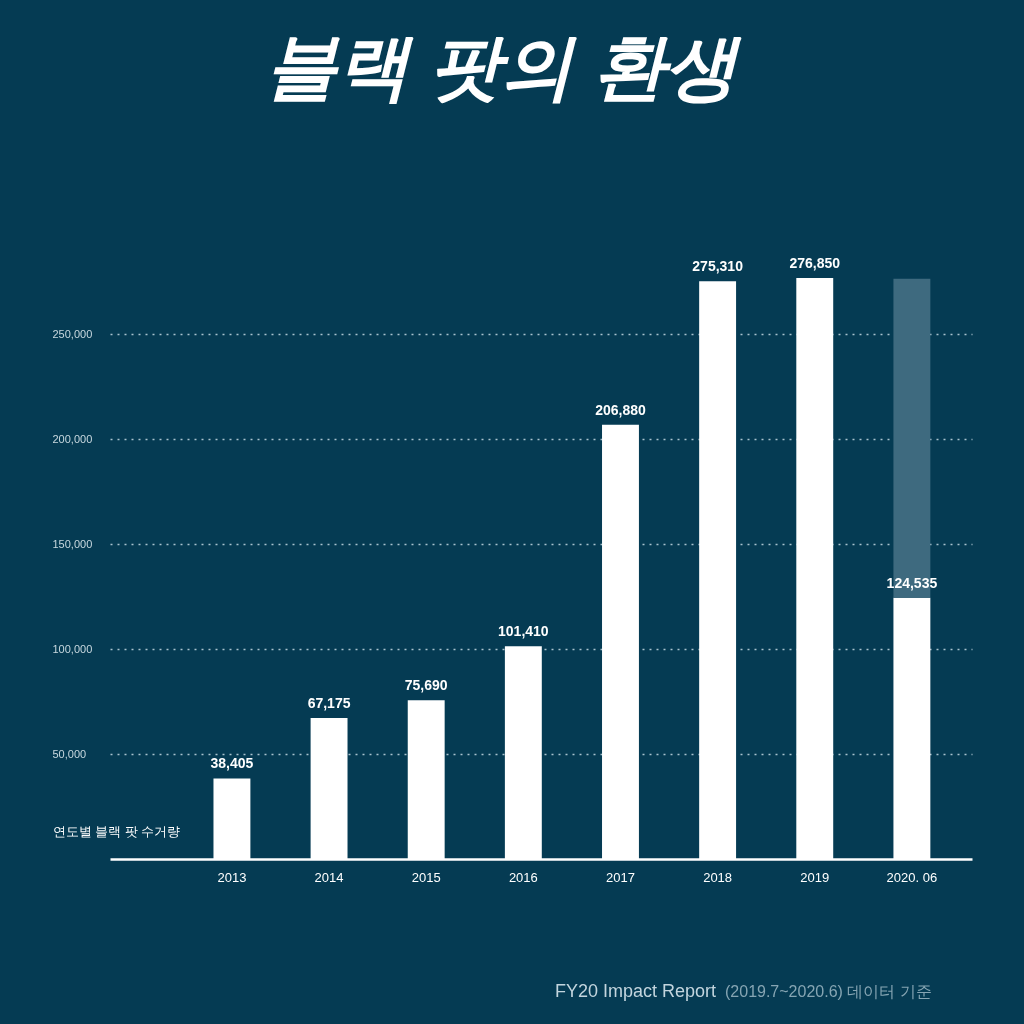 The width and height of the screenshot is (1024, 1024). Describe the element at coordinates (72, 543) in the screenshot. I see `y-tick-label: 150,000` at that location.